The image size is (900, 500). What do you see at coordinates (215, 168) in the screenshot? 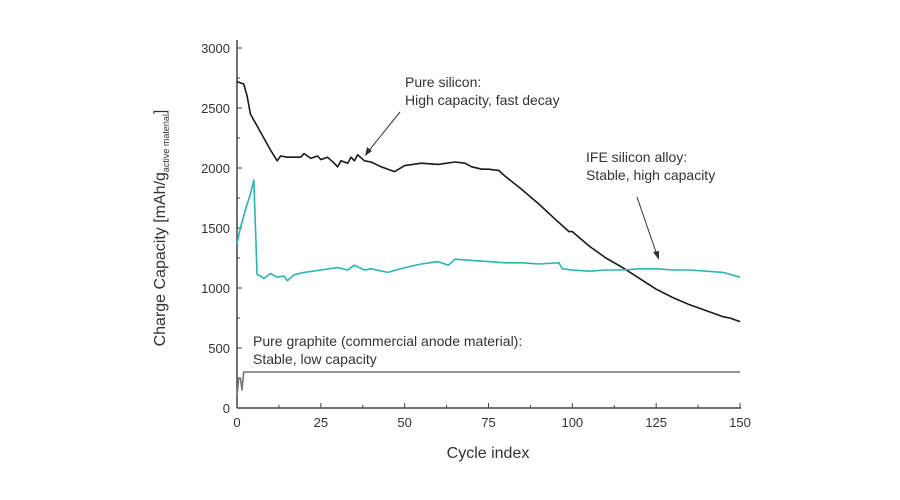
I see `y-tick-label: 2000` at bounding box center [215, 168].